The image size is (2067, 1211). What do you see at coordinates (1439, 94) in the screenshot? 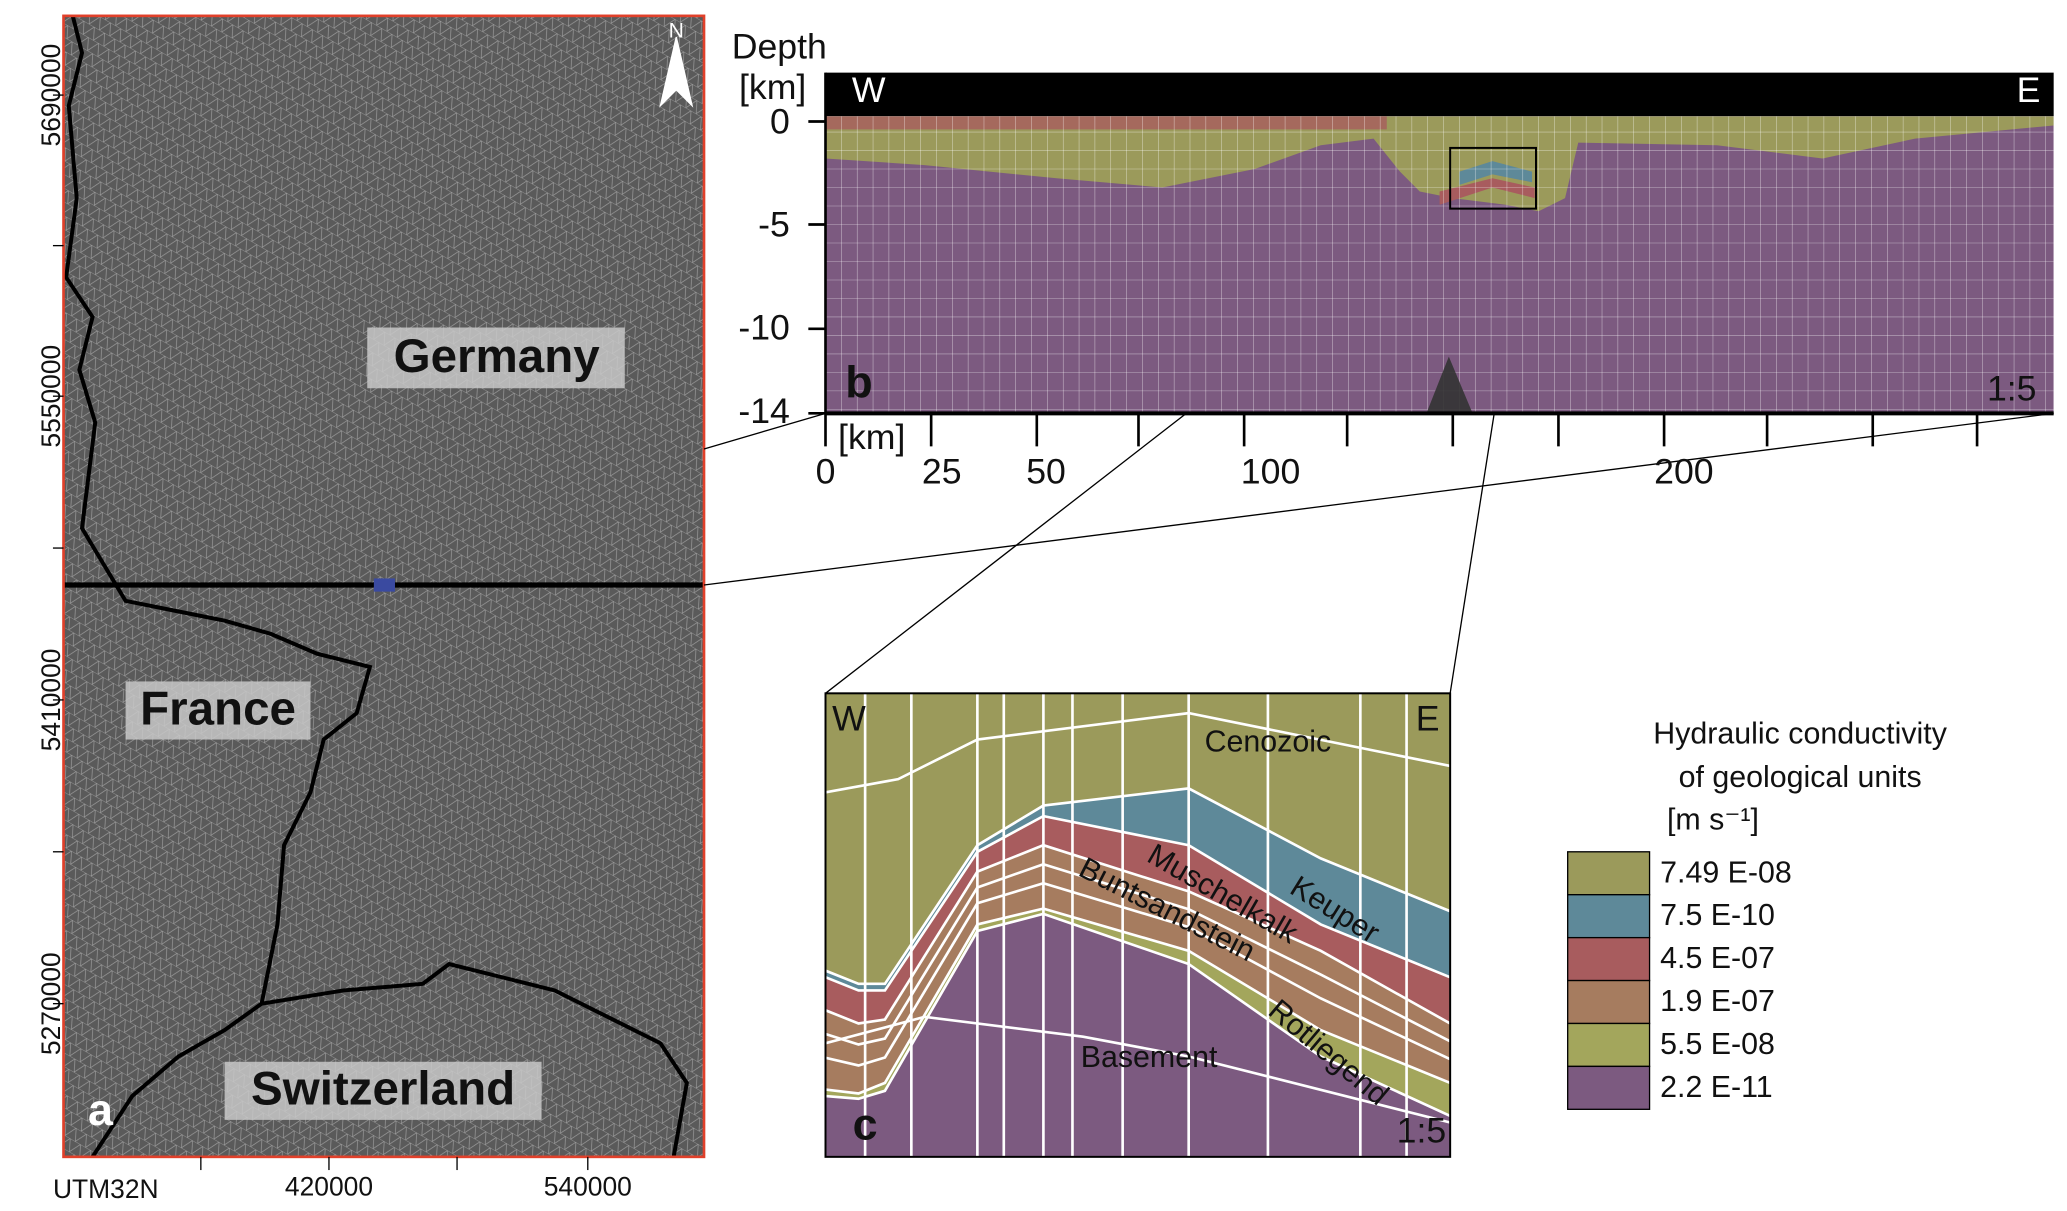
I see `top-bar` at bounding box center [1439, 94].